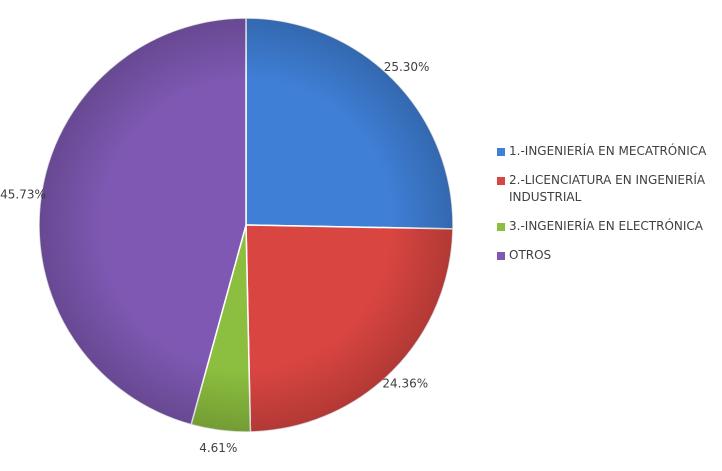  Describe the element at coordinates (407, 67) in the screenshot. I see `data-label: 25.30%` at that location.